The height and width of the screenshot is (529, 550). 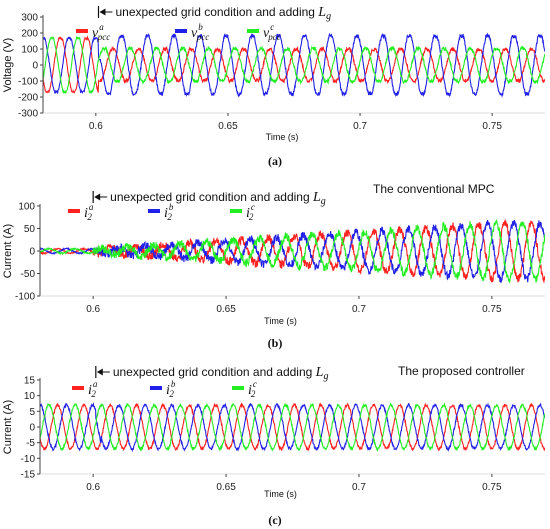 I want to click on panel-caption: (b), so click(x=275, y=343).